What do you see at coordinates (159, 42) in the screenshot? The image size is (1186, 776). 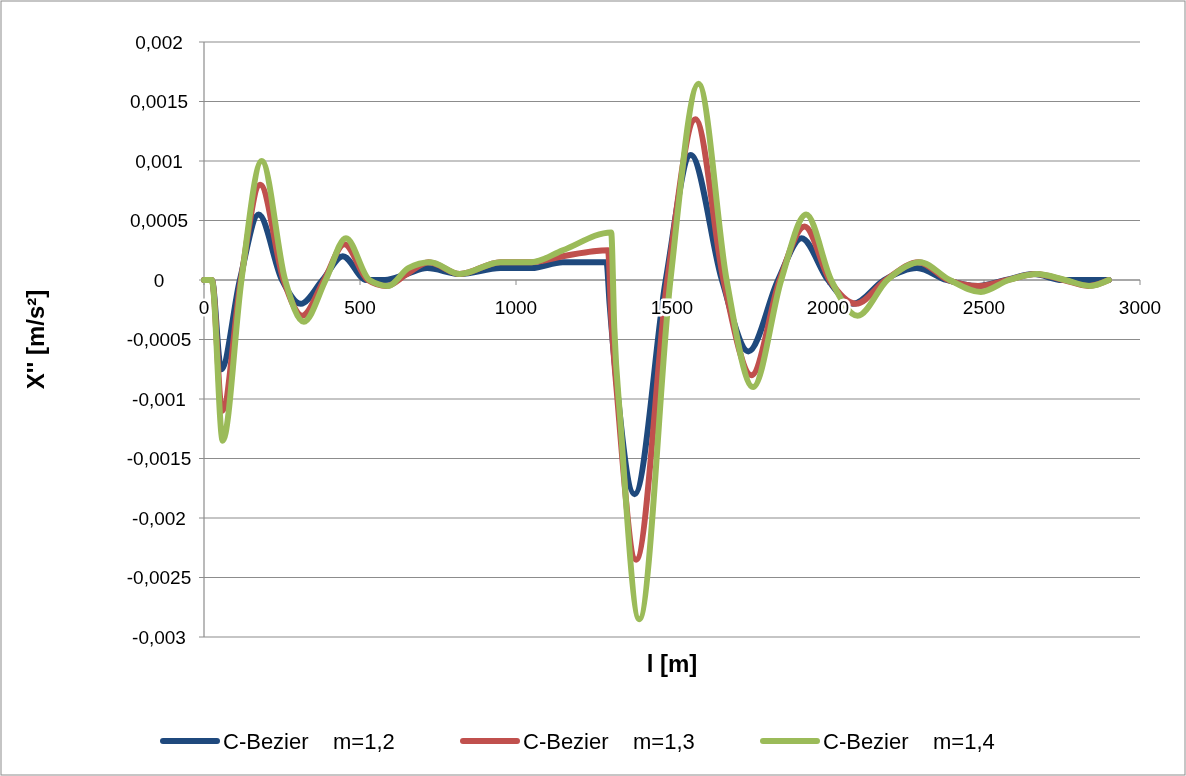 I see `y-tick-label: 0,002` at bounding box center [159, 42].